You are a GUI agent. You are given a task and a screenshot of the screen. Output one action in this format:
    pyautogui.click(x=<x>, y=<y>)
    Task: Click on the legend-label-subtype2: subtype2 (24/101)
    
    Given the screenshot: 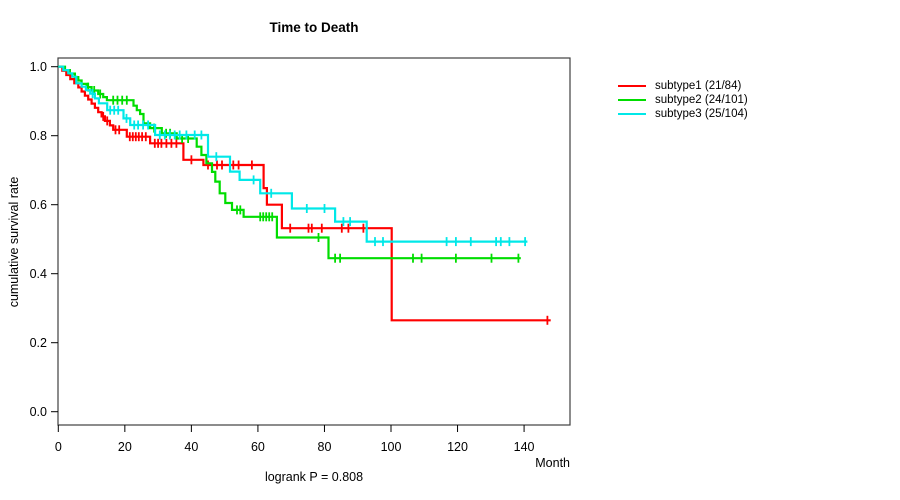 What is the action you would take?
    pyautogui.click(x=701, y=100)
    